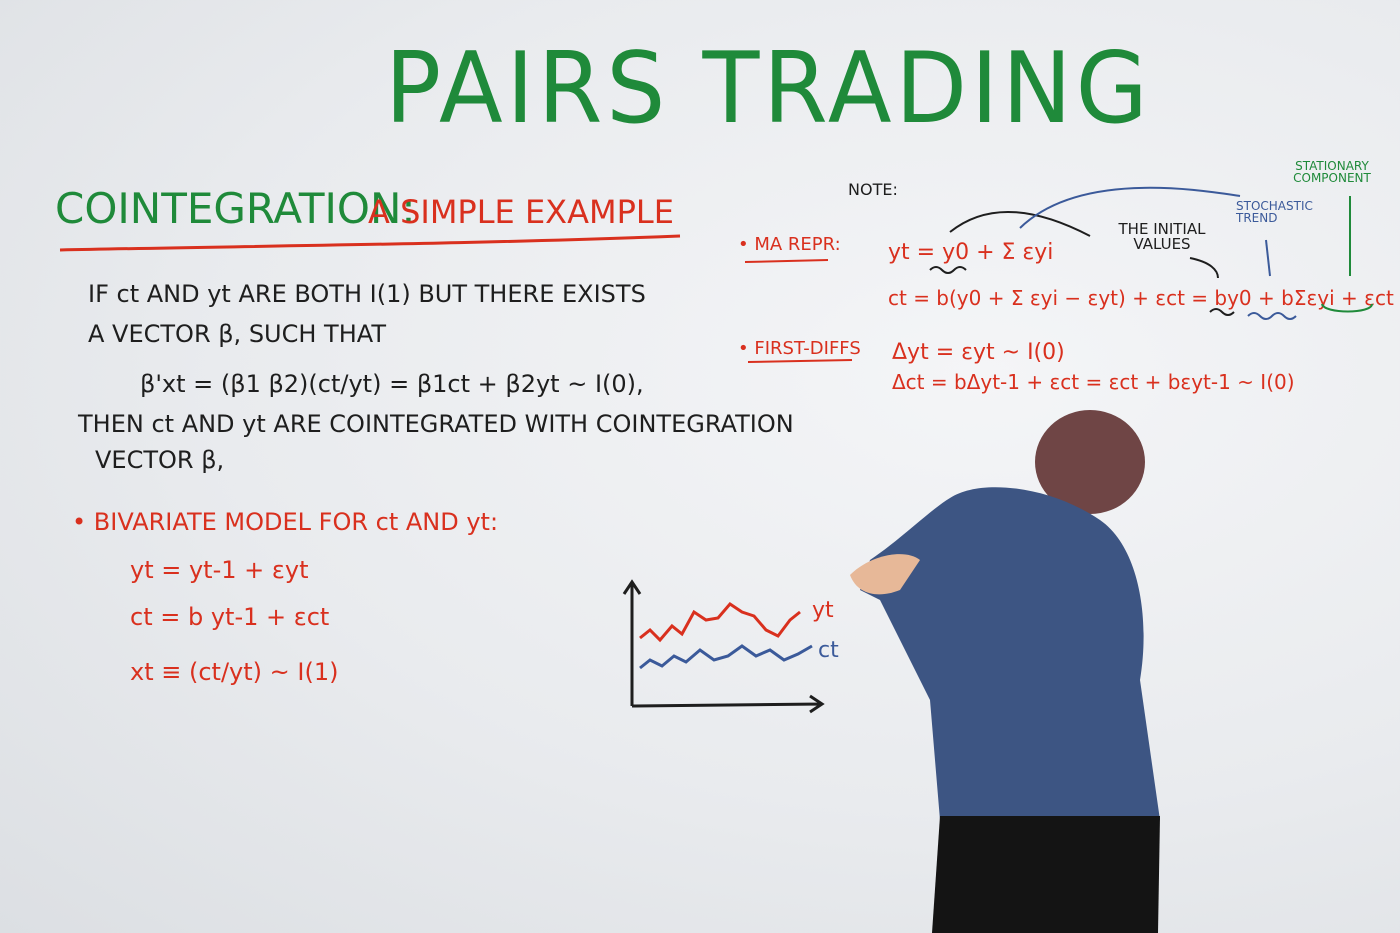 This screenshot has width=1400, height=933. Describe the element at coordinates (978, 352) in the screenshot. I see `first-diffs-equation-1: Δyt = εyt ~ I(0)` at that location.